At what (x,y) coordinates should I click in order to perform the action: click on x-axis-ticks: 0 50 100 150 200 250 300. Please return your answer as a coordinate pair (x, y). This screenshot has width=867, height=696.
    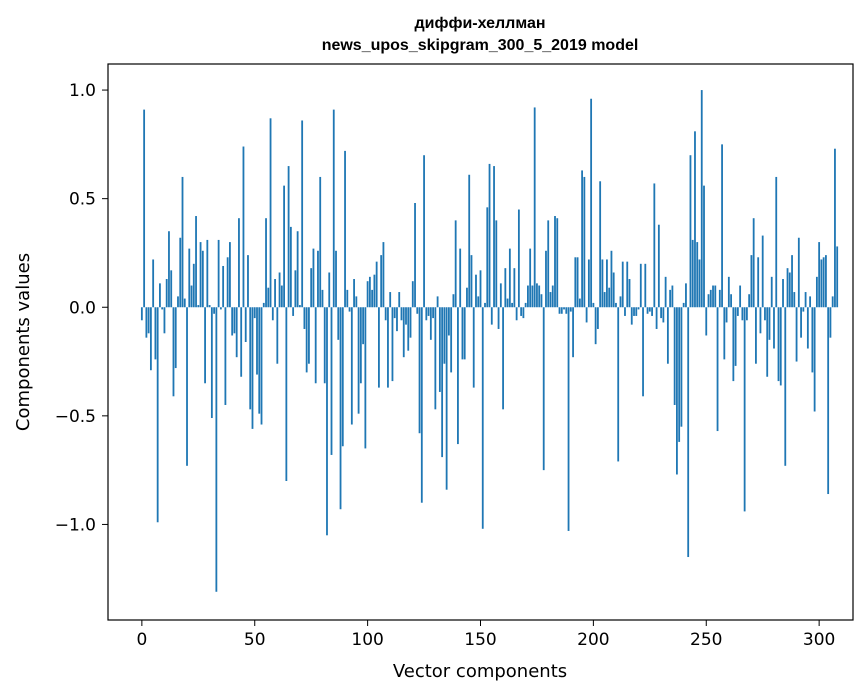
    Looking at the image, I should click on (485, 635).